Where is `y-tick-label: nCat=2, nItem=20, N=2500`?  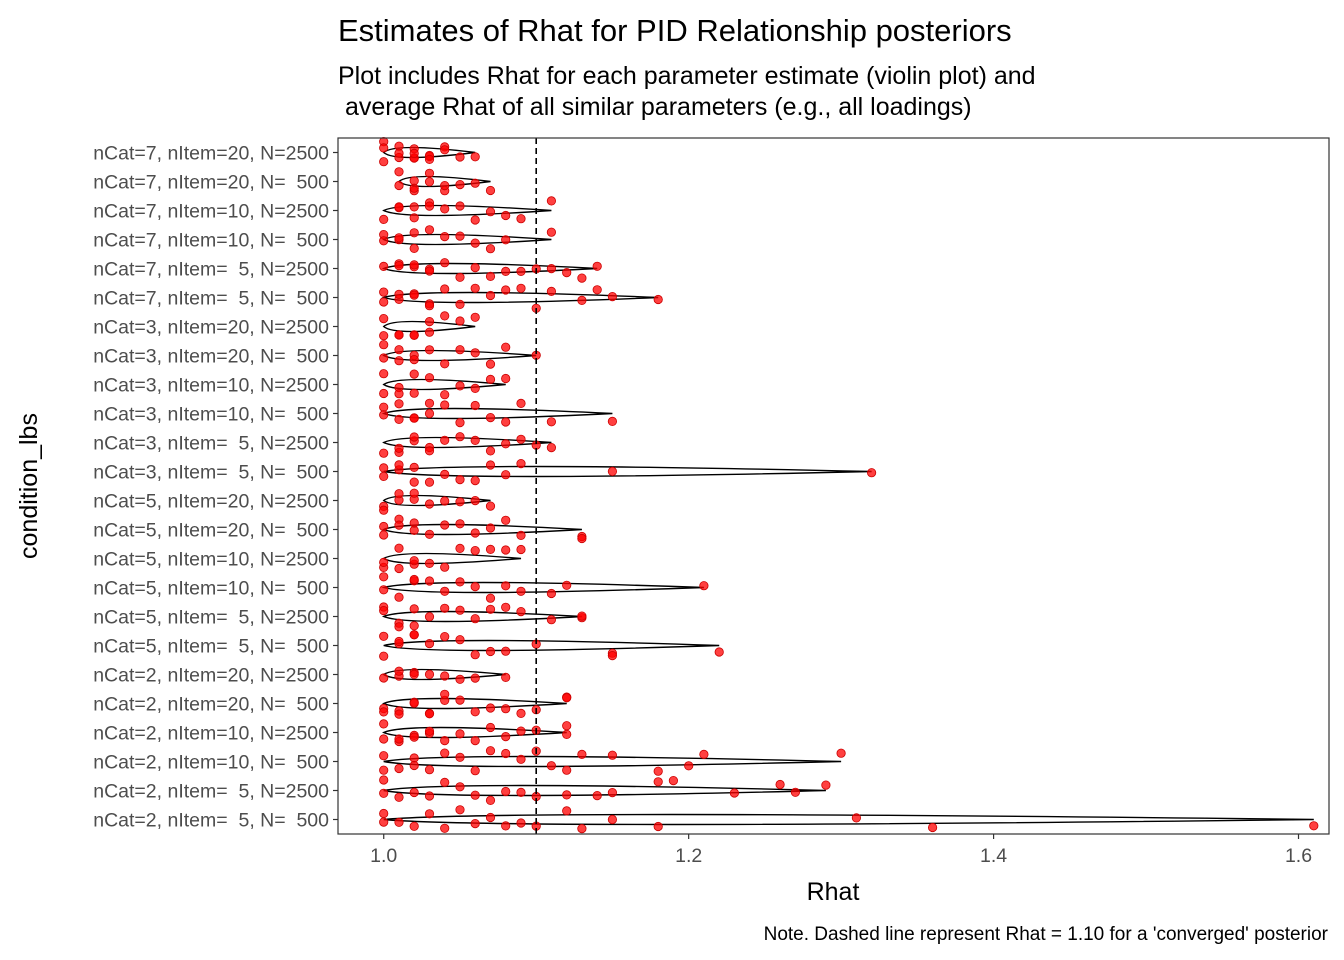 y-tick-label: nCat=2, nItem=20, N=2500 is located at coordinates (211, 676).